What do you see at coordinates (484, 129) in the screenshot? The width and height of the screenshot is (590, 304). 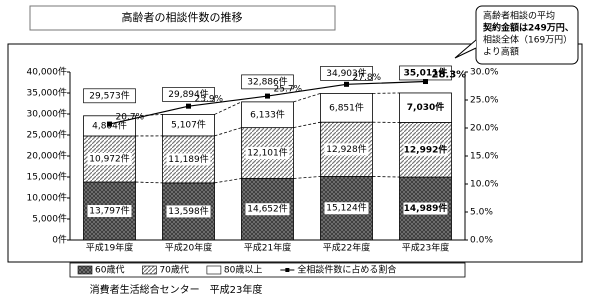 I see `y2-tick-label: 20.0%` at bounding box center [484, 129].